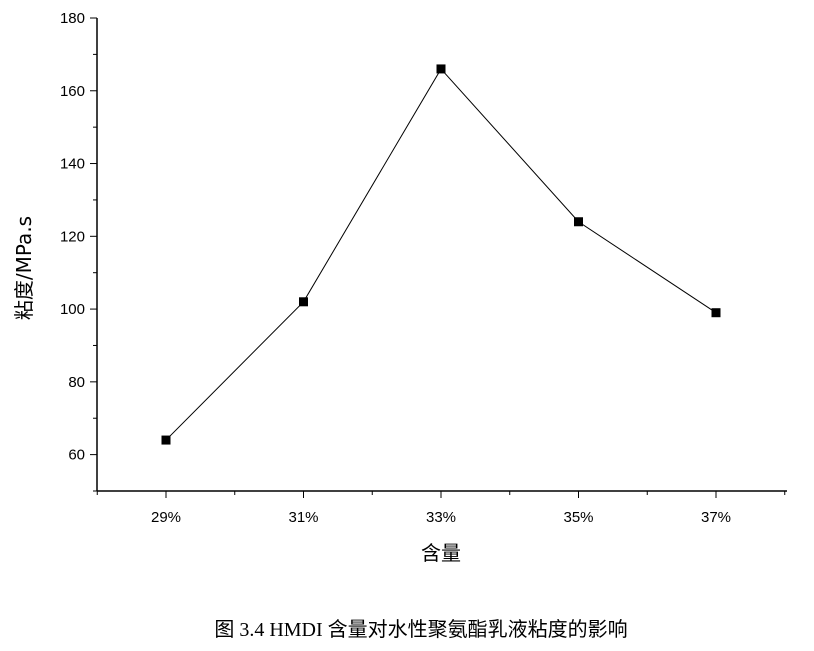 Image resolution: width=814 pixels, height=651 pixels. I want to click on x-tick-label: 35%, so click(578, 517).